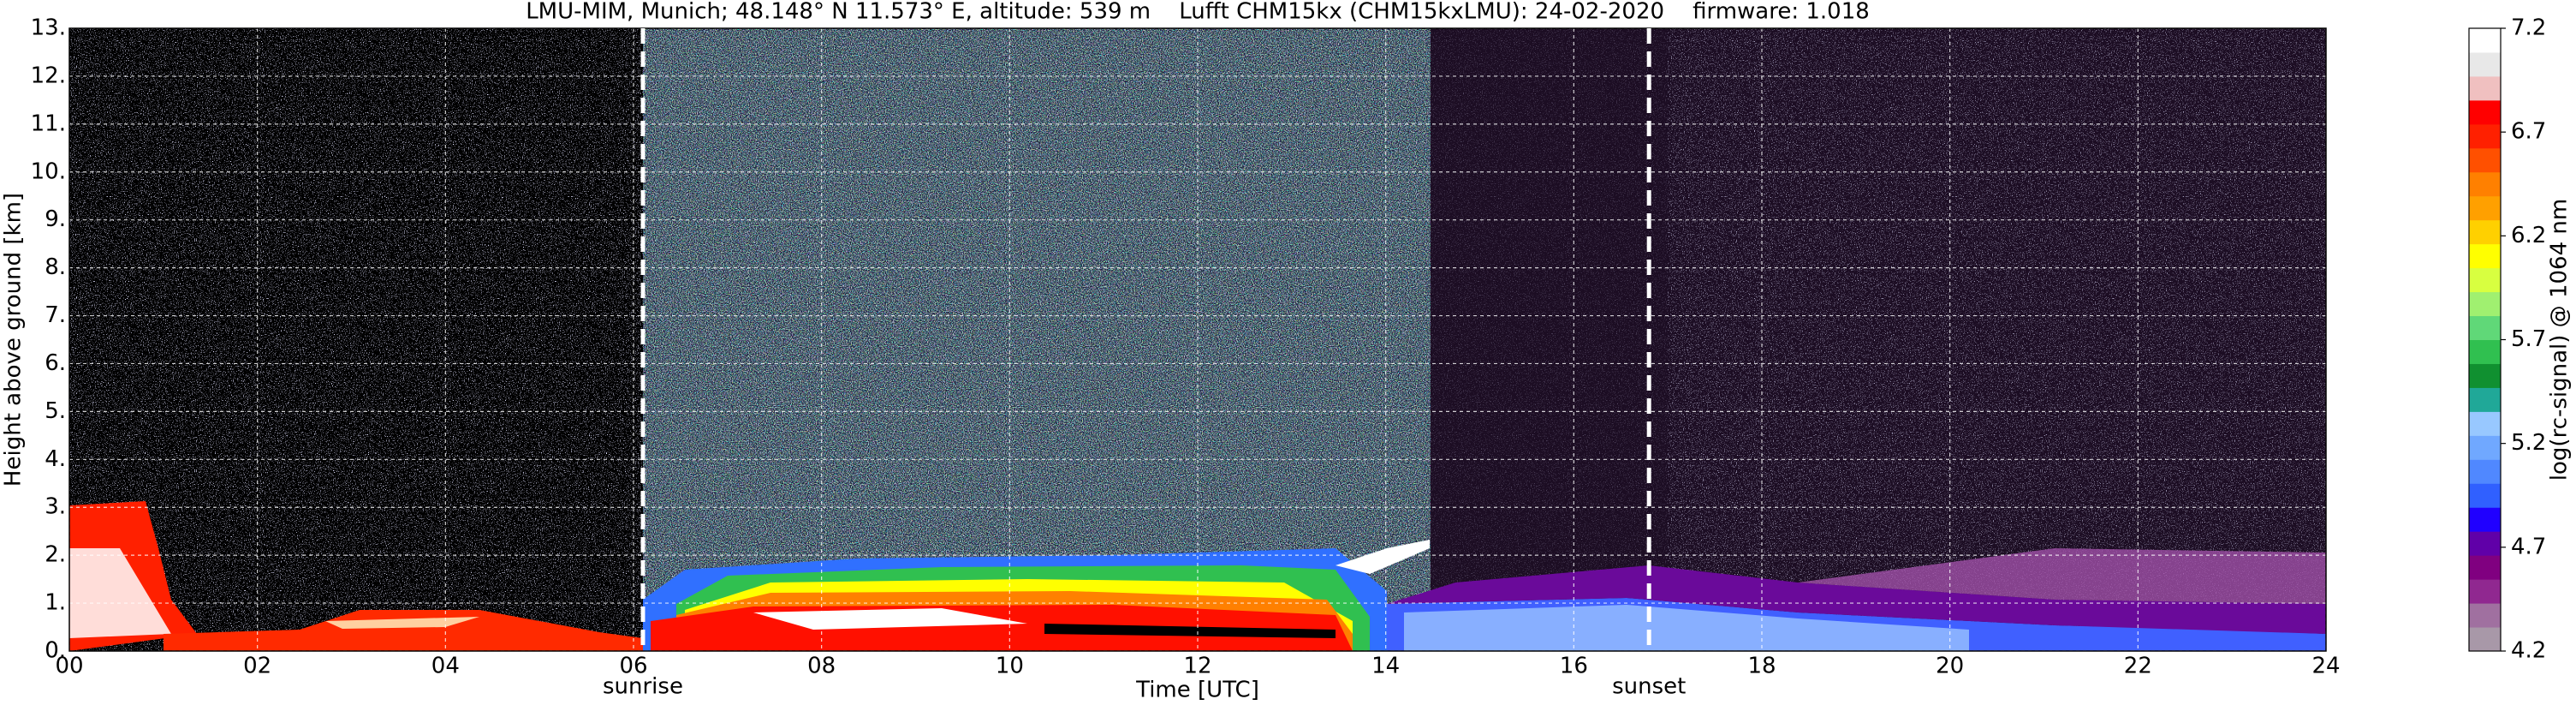 The height and width of the screenshot is (711, 2576). What do you see at coordinates (404, 631) in the screenshot?
I see `low-layer` at bounding box center [404, 631].